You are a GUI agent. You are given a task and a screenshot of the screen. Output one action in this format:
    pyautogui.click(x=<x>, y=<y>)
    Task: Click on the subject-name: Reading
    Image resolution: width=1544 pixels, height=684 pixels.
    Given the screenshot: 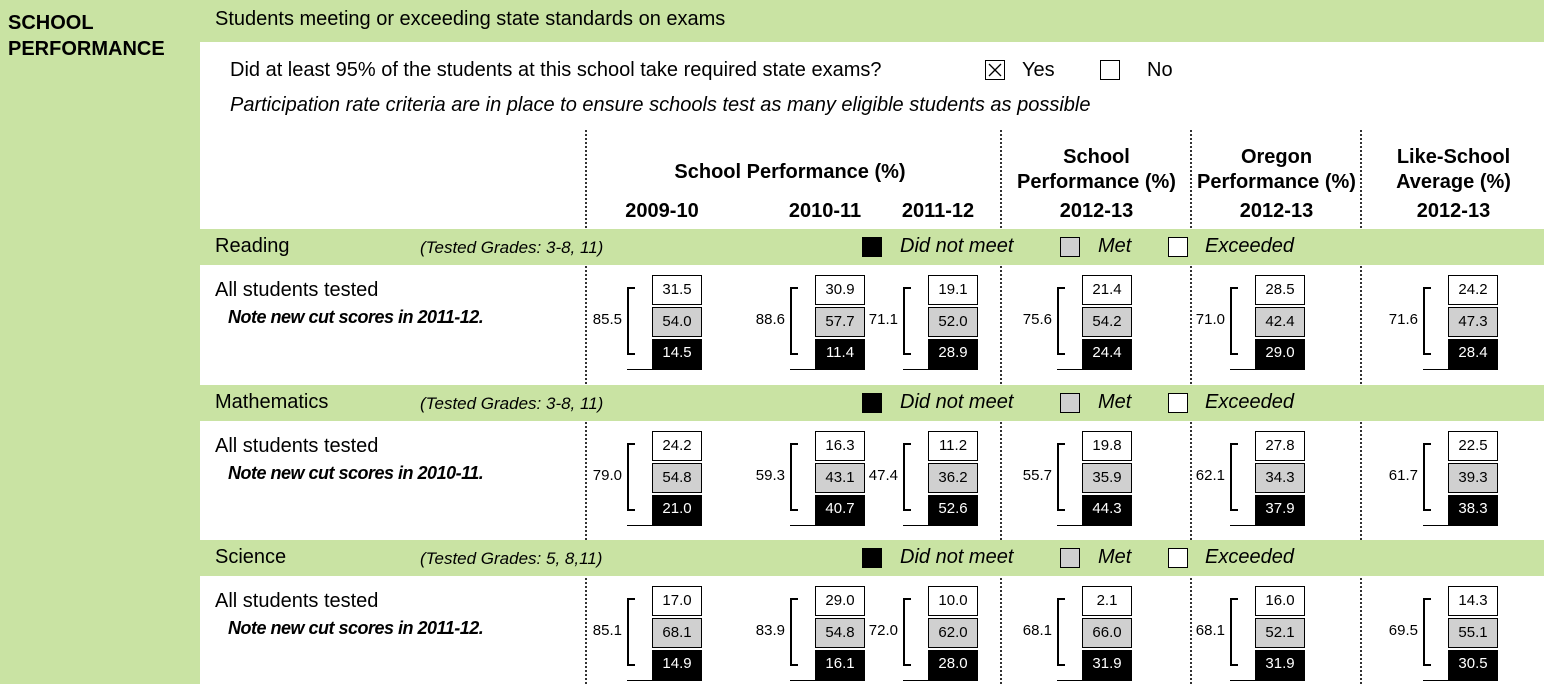 What is the action you would take?
    pyautogui.click(x=252, y=246)
    